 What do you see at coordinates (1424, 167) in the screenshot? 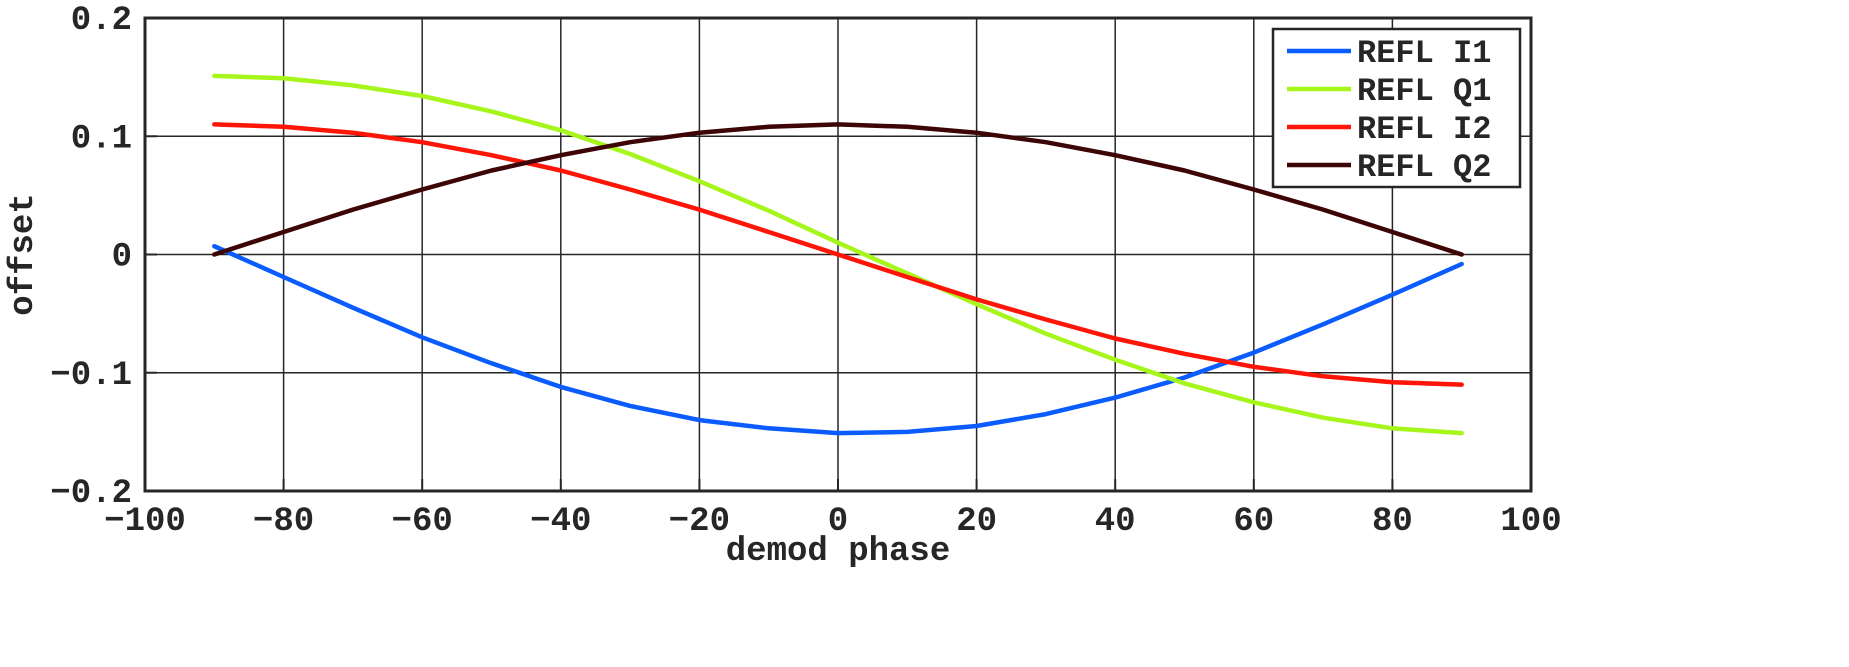
I see `legend-label-refl-q2: REFL Q2` at bounding box center [1424, 167].